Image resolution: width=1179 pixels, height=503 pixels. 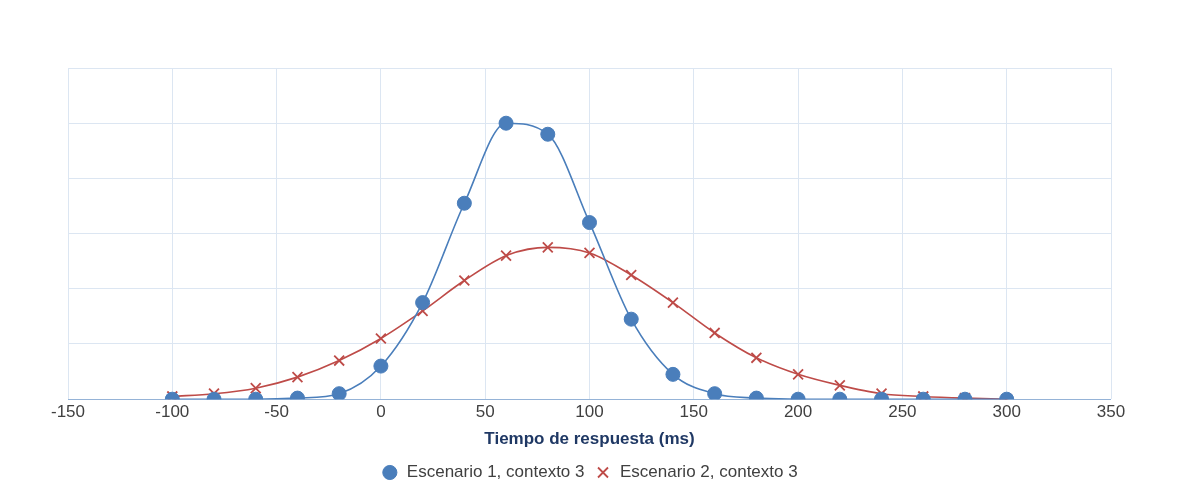 What do you see at coordinates (589, 439) in the screenshot?
I see `x-axis-title: Tiempo de respuesta (ms)` at bounding box center [589, 439].